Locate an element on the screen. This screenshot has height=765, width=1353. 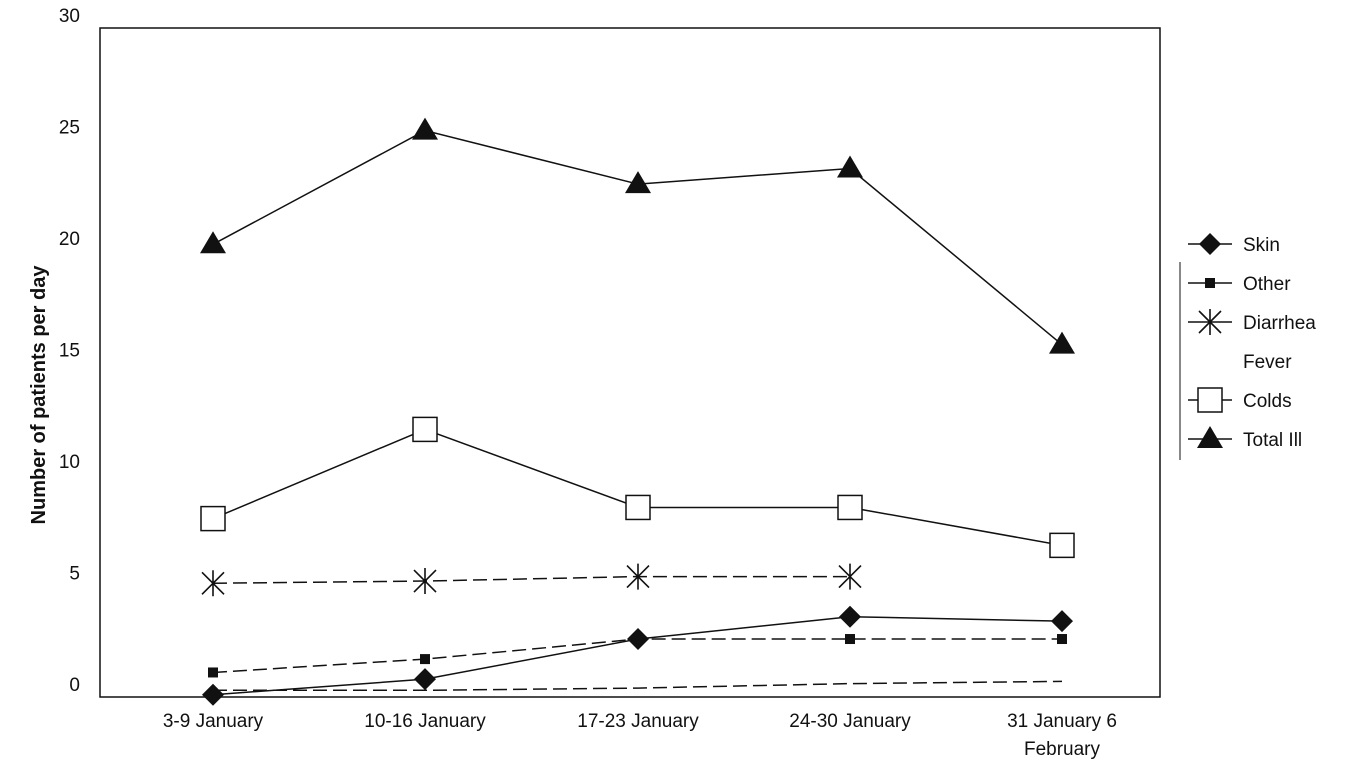
legend-item-skin: Skin is located at coordinates (1234, 244).